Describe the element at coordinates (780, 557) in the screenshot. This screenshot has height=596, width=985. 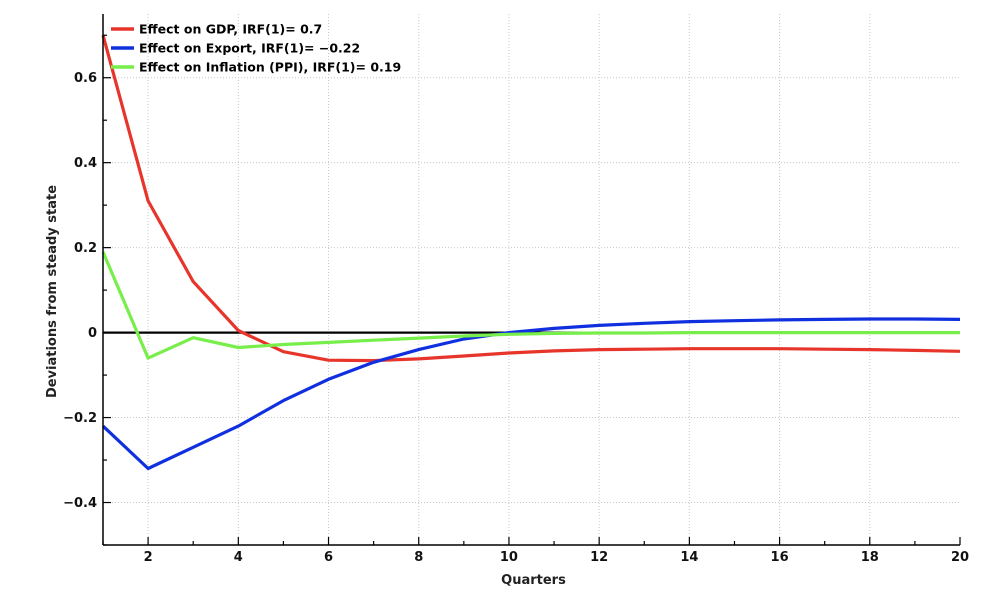
I see `x-tick-label: 16` at that location.